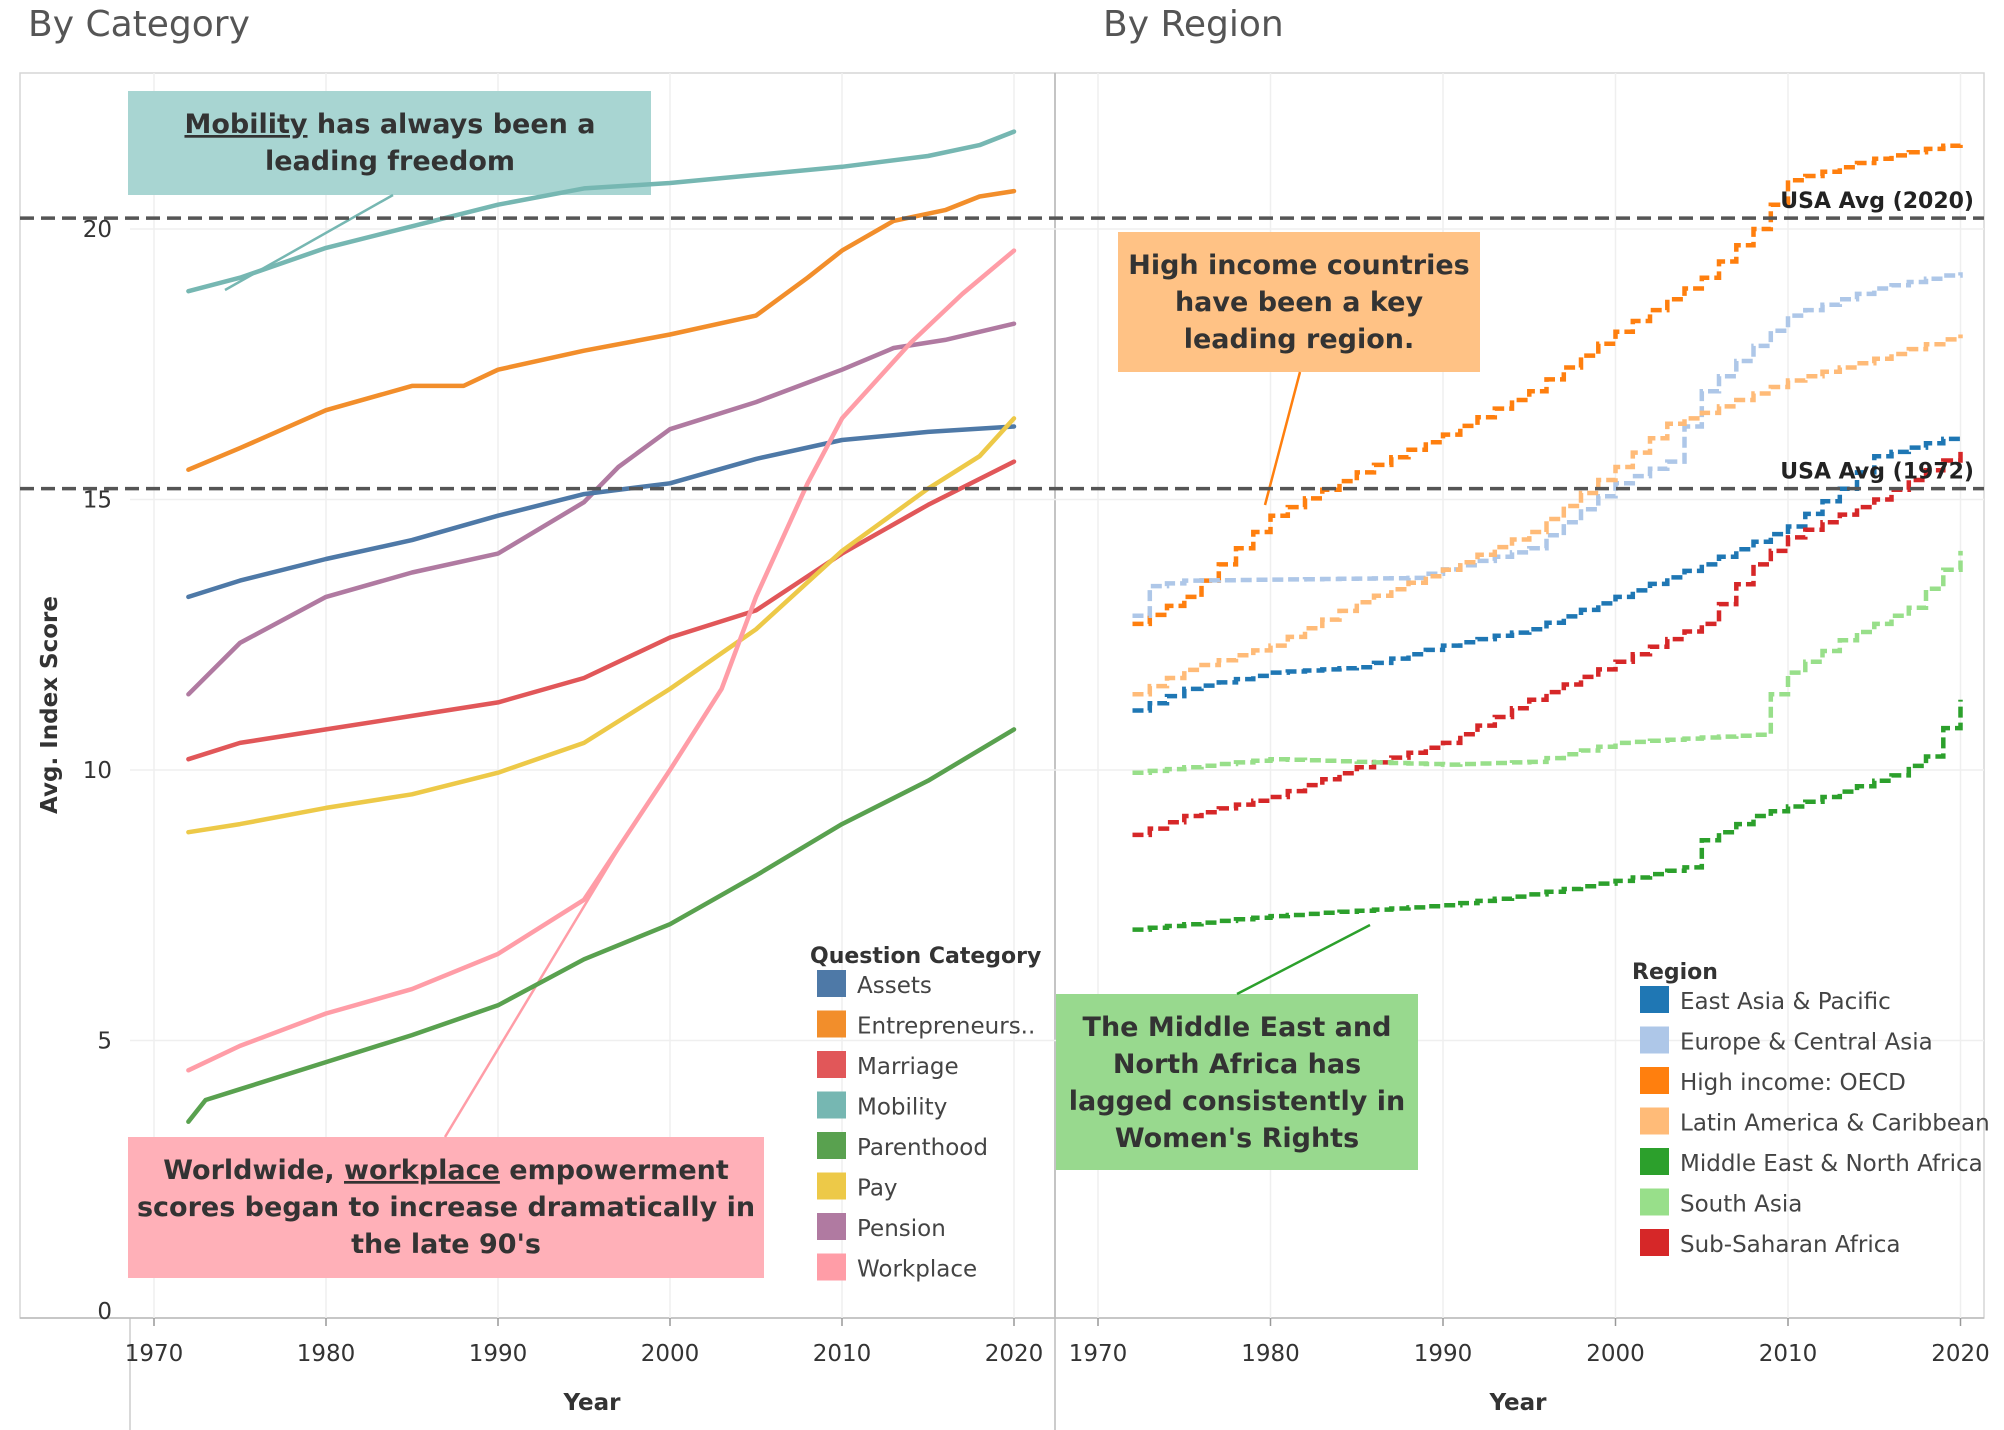 This screenshot has height=1430, width=2004. What do you see at coordinates (877, 1189) in the screenshot?
I see `legend-label-pay: Pay` at bounding box center [877, 1189].